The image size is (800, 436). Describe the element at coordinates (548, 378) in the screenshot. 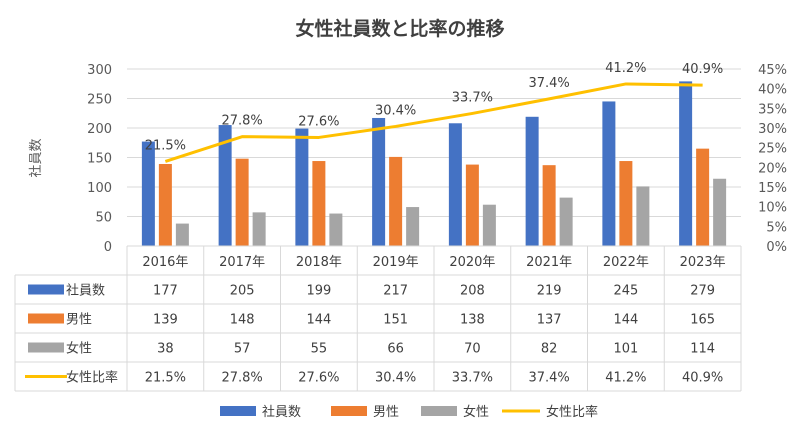

I see `table-cell: 37.4%` at that location.